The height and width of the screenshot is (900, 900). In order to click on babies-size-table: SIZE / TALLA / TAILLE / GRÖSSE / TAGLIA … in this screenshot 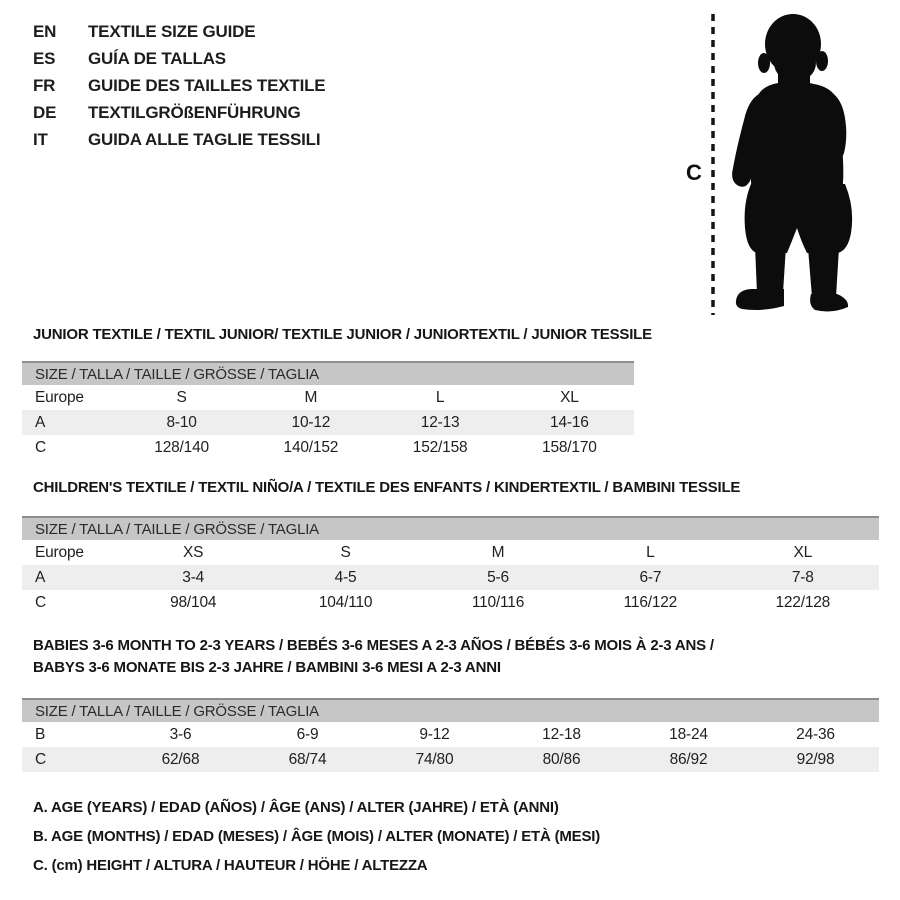, I will do `click(450, 735)`.